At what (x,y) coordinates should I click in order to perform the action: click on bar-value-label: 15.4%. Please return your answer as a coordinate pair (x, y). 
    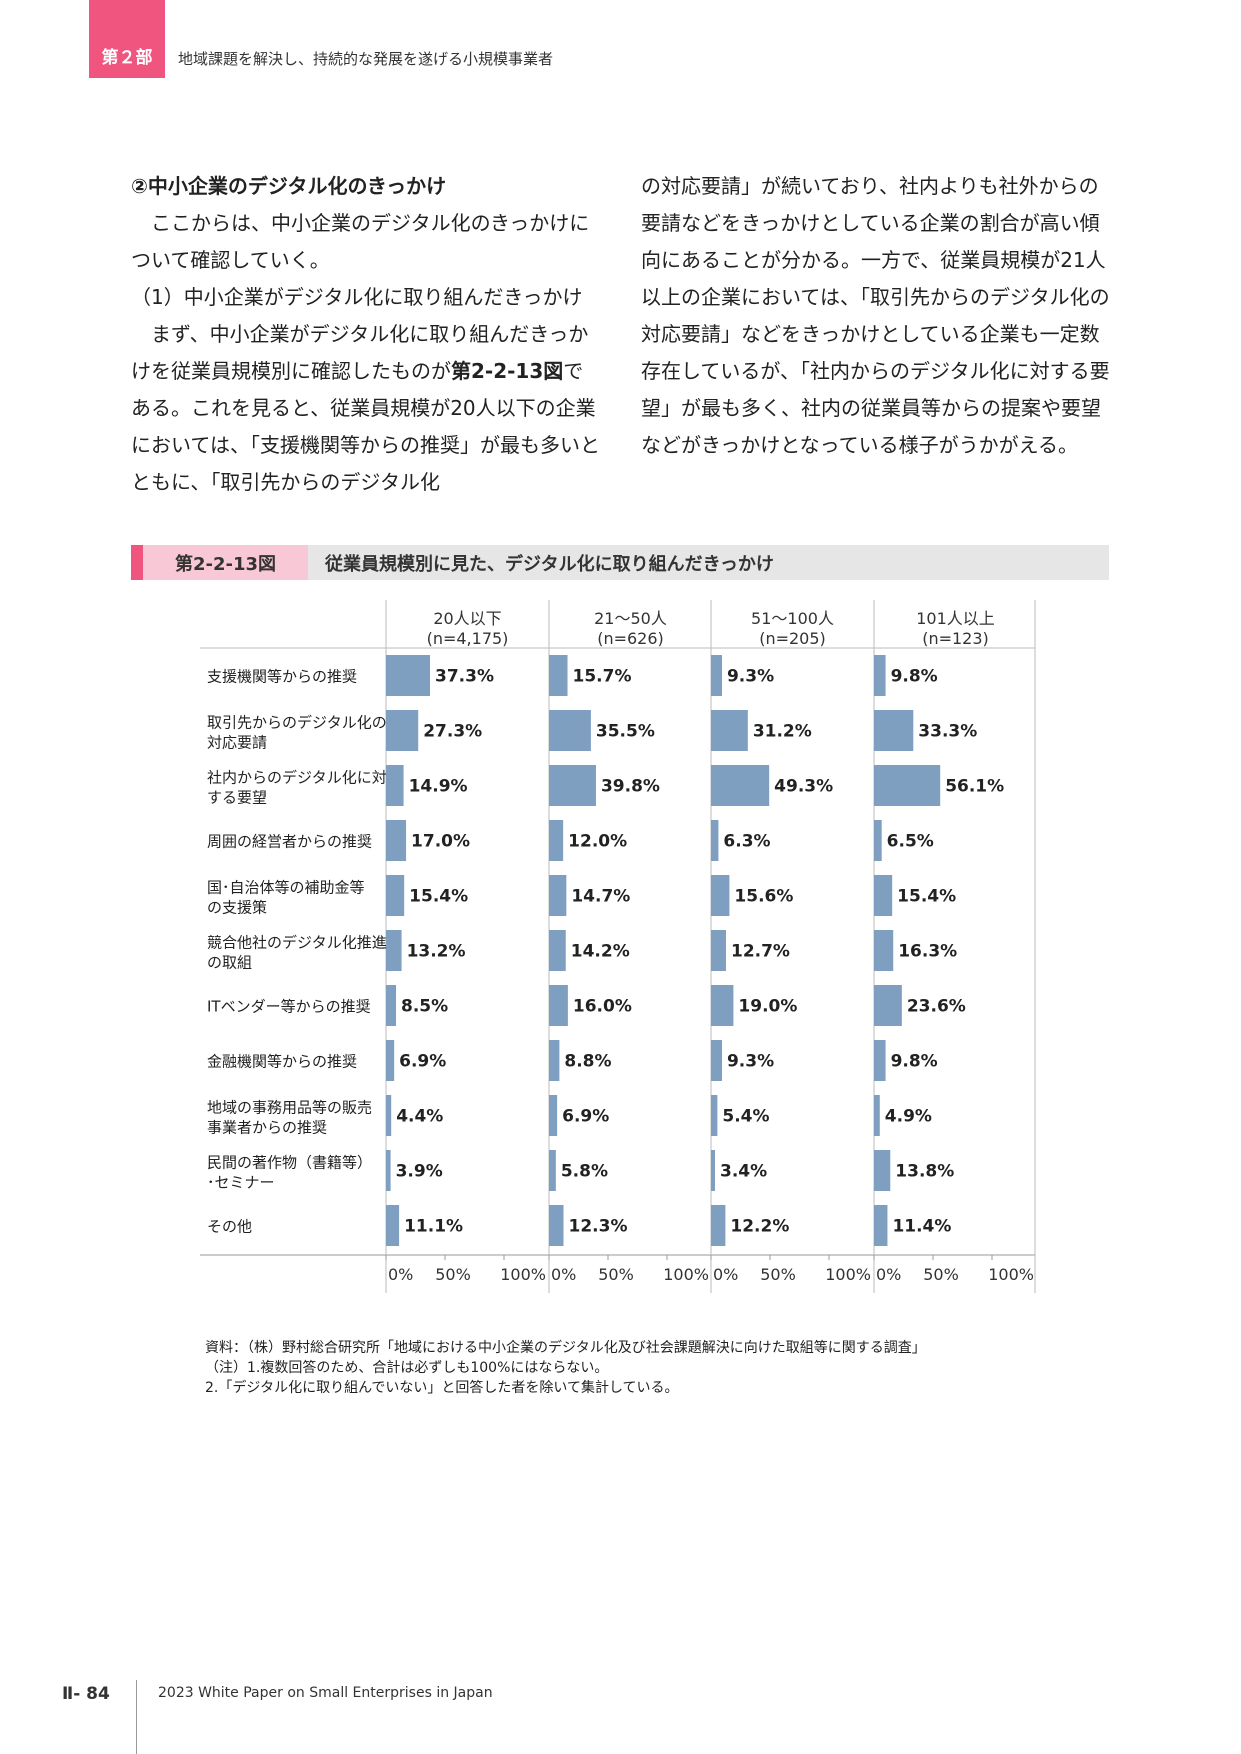
    Looking at the image, I should click on (438, 897).